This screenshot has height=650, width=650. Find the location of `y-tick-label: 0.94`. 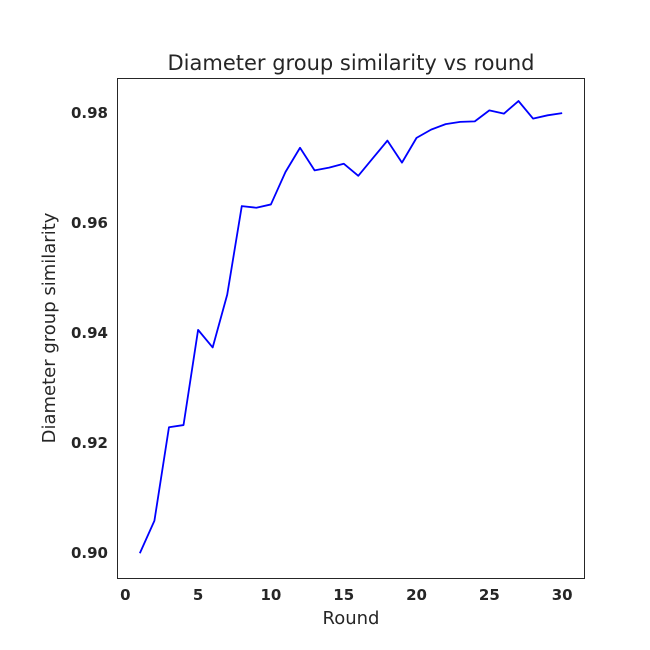

y-tick-label: 0.94 is located at coordinates (89, 333).